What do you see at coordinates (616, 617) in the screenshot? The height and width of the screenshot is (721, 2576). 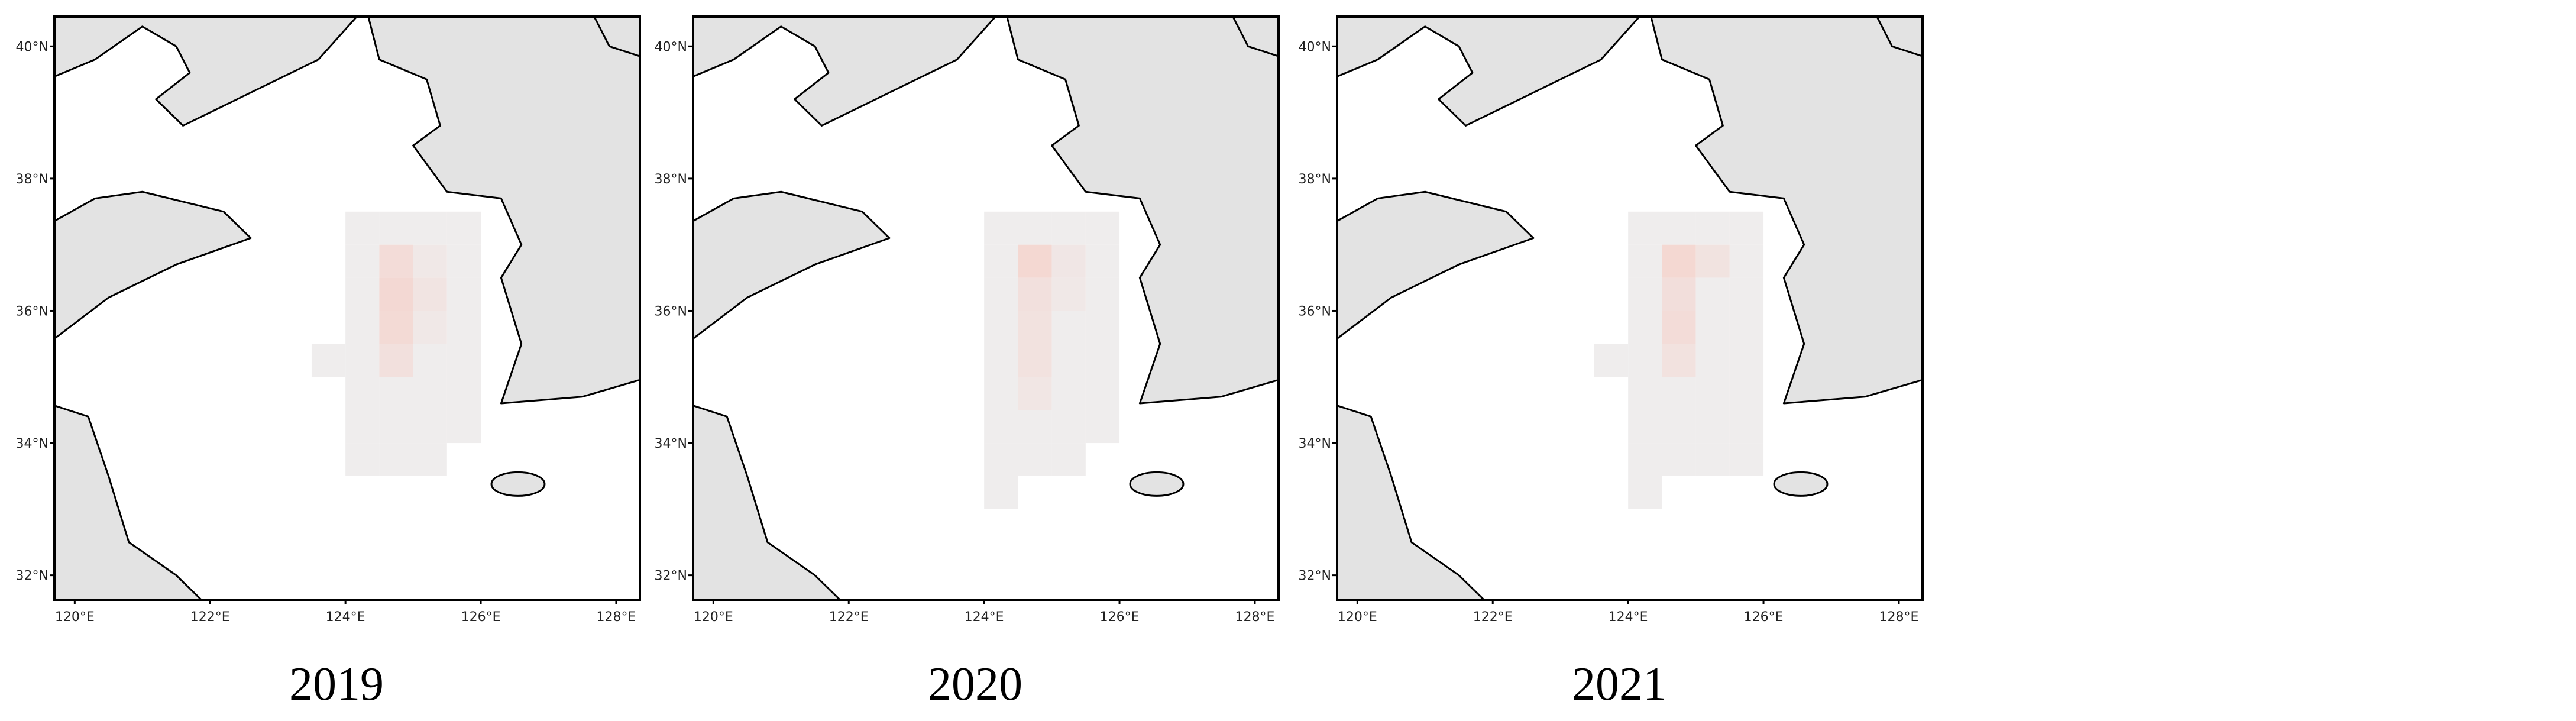 I see `lon-tick-label: 128°E` at bounding box center [616, 617].